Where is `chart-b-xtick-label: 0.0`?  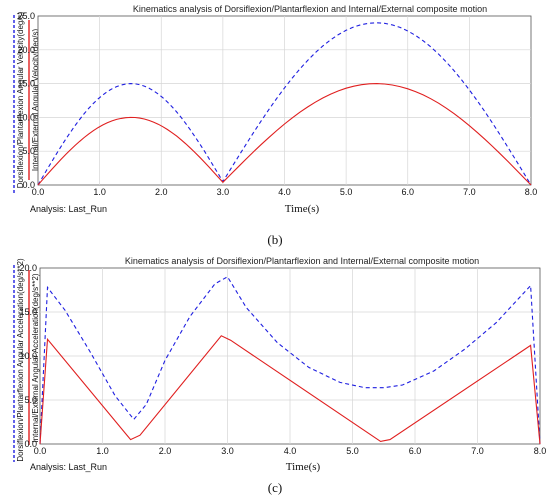 chart-b-xtick-label: 0.0 is located at coordinates (38, 192).